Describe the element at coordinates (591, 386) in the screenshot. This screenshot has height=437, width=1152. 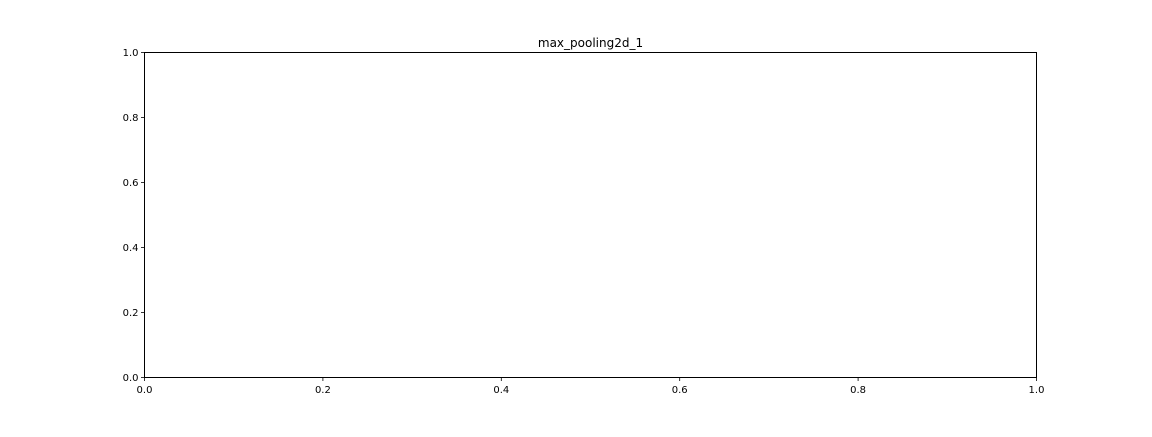
I see `x-axis-ticks: 0.0 0.2 0.4 0.6 0.8 1.0` at that location.